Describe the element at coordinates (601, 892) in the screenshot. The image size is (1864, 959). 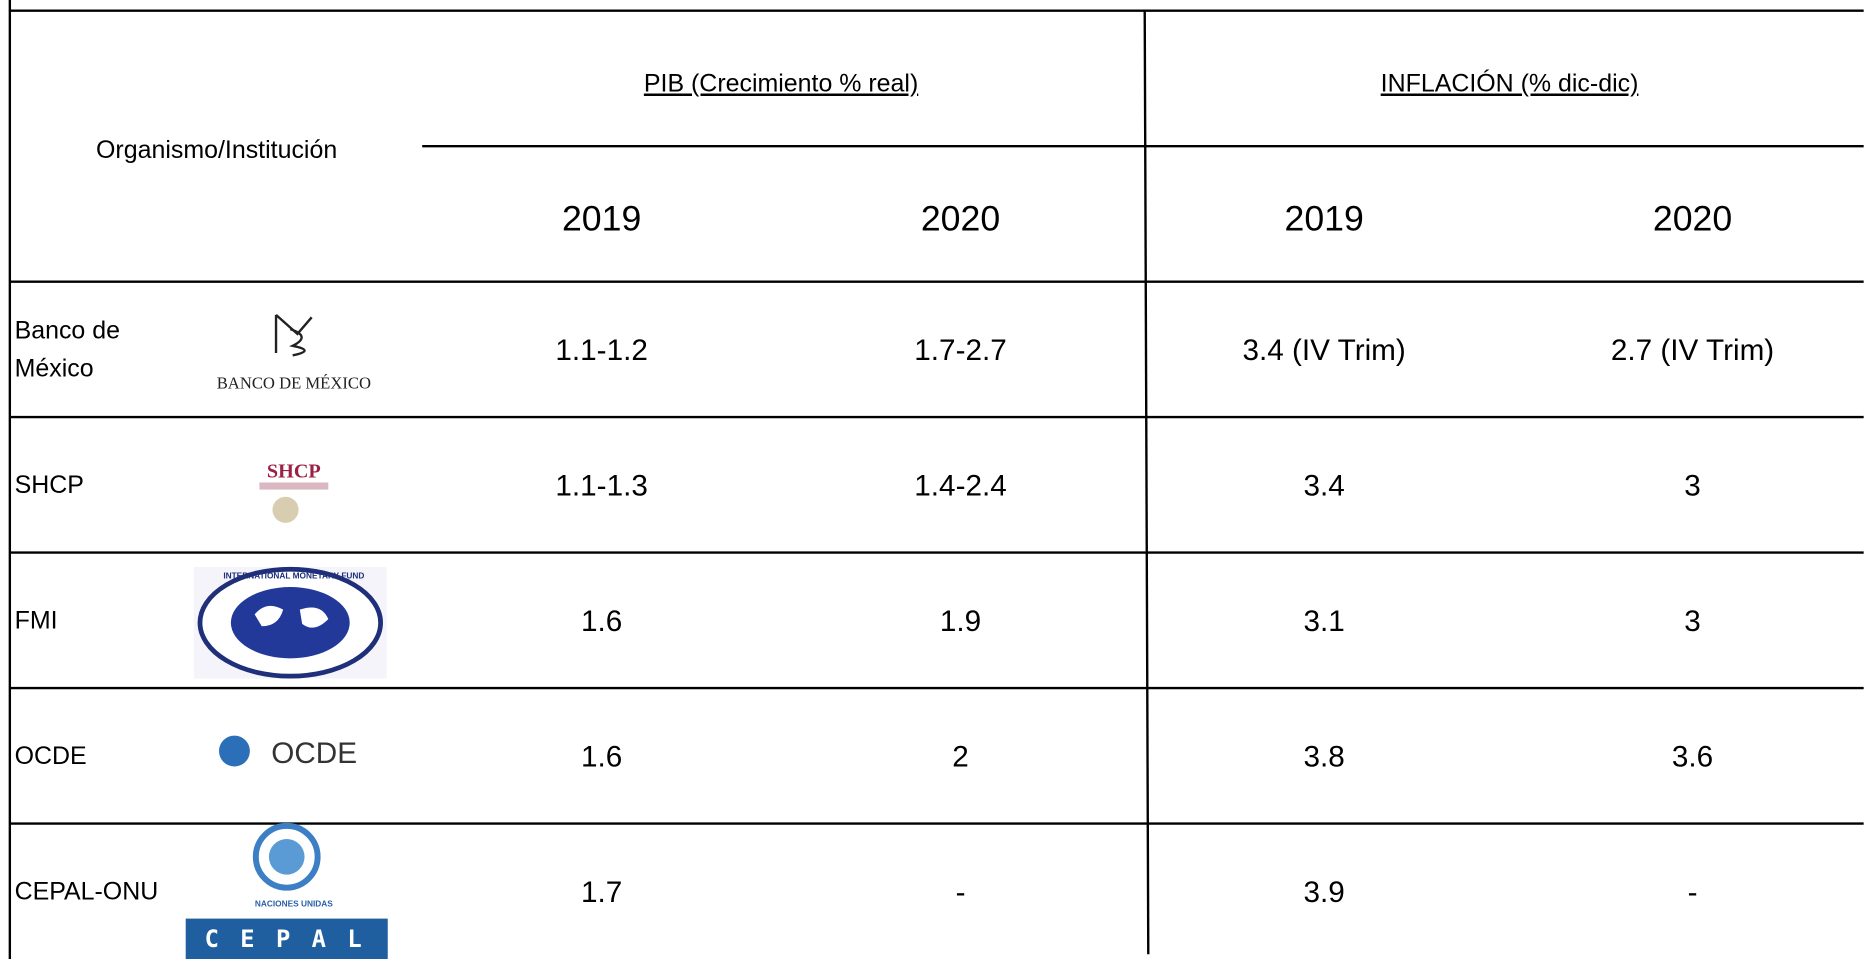
I see `cell: 1.7` at that location.